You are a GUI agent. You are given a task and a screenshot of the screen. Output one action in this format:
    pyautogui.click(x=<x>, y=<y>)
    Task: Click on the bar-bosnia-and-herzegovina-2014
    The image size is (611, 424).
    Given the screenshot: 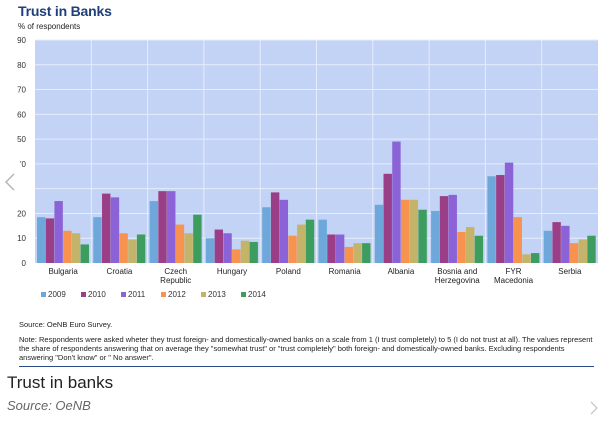 What is the action you would take?
    pyautogui.click(x=479, y=249)
    